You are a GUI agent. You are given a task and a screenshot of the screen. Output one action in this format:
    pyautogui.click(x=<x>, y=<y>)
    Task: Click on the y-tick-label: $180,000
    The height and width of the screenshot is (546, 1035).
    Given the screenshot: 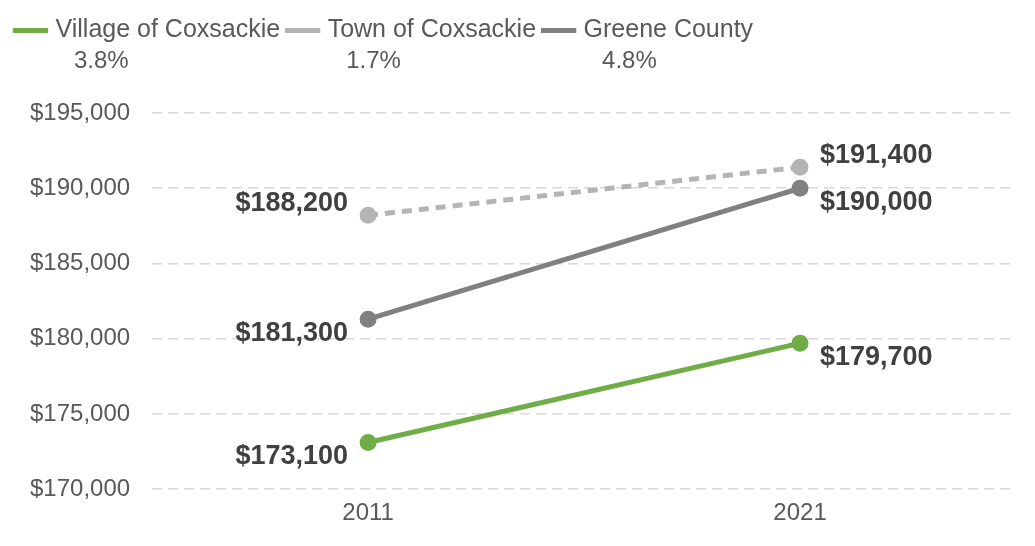 What is the action you would take?
    pyautogui.click(x=80, y=337)
    